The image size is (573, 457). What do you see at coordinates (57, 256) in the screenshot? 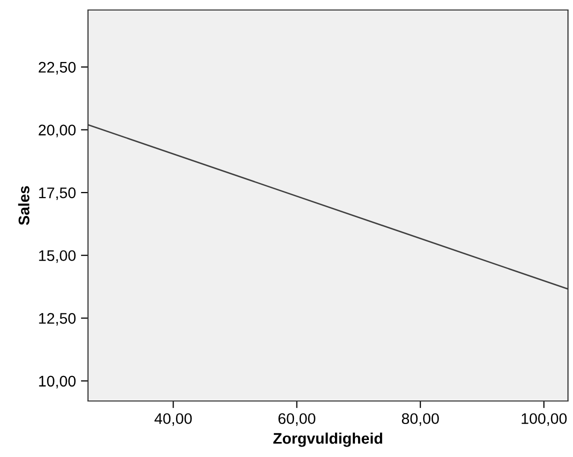
I see `y-tick-label: 15,00` at bounding box center [57, 256].